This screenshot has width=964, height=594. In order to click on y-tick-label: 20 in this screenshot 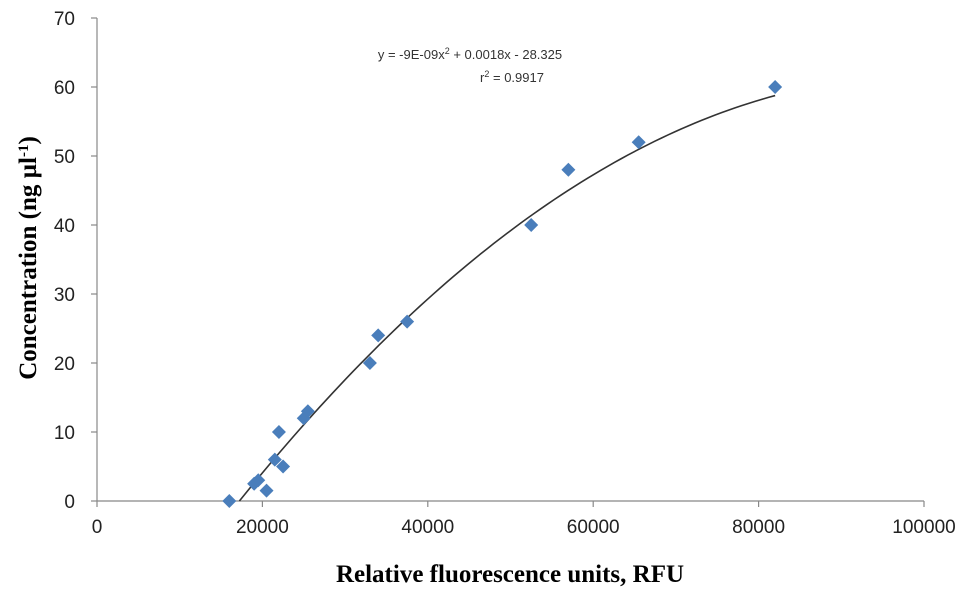, I will do `click(64, 364)`.